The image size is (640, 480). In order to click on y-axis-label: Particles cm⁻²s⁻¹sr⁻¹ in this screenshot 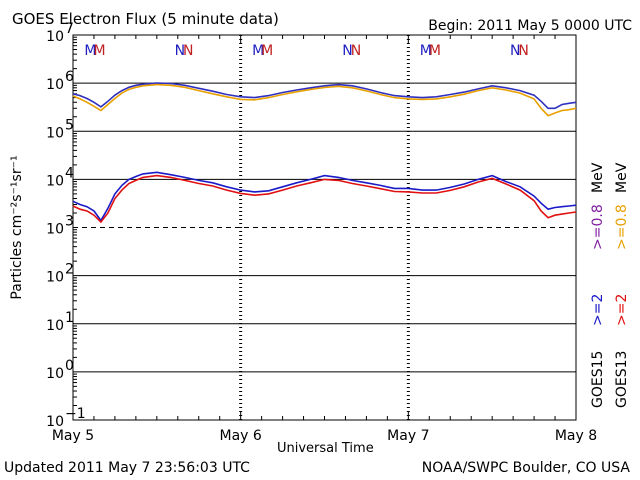, I will do `click(17, 227)`.